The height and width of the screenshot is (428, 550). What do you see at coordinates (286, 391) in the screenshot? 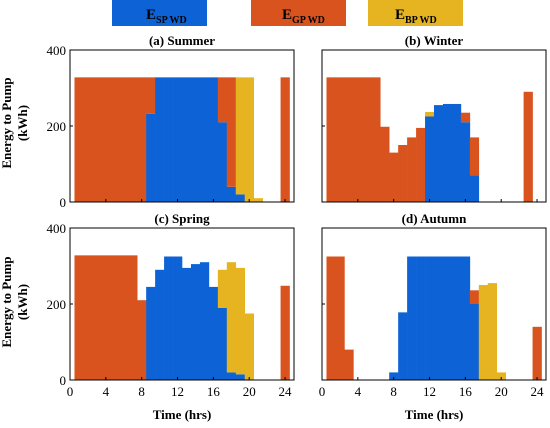
I see `x-tick-label: 24` at bounding box center [286, 391].